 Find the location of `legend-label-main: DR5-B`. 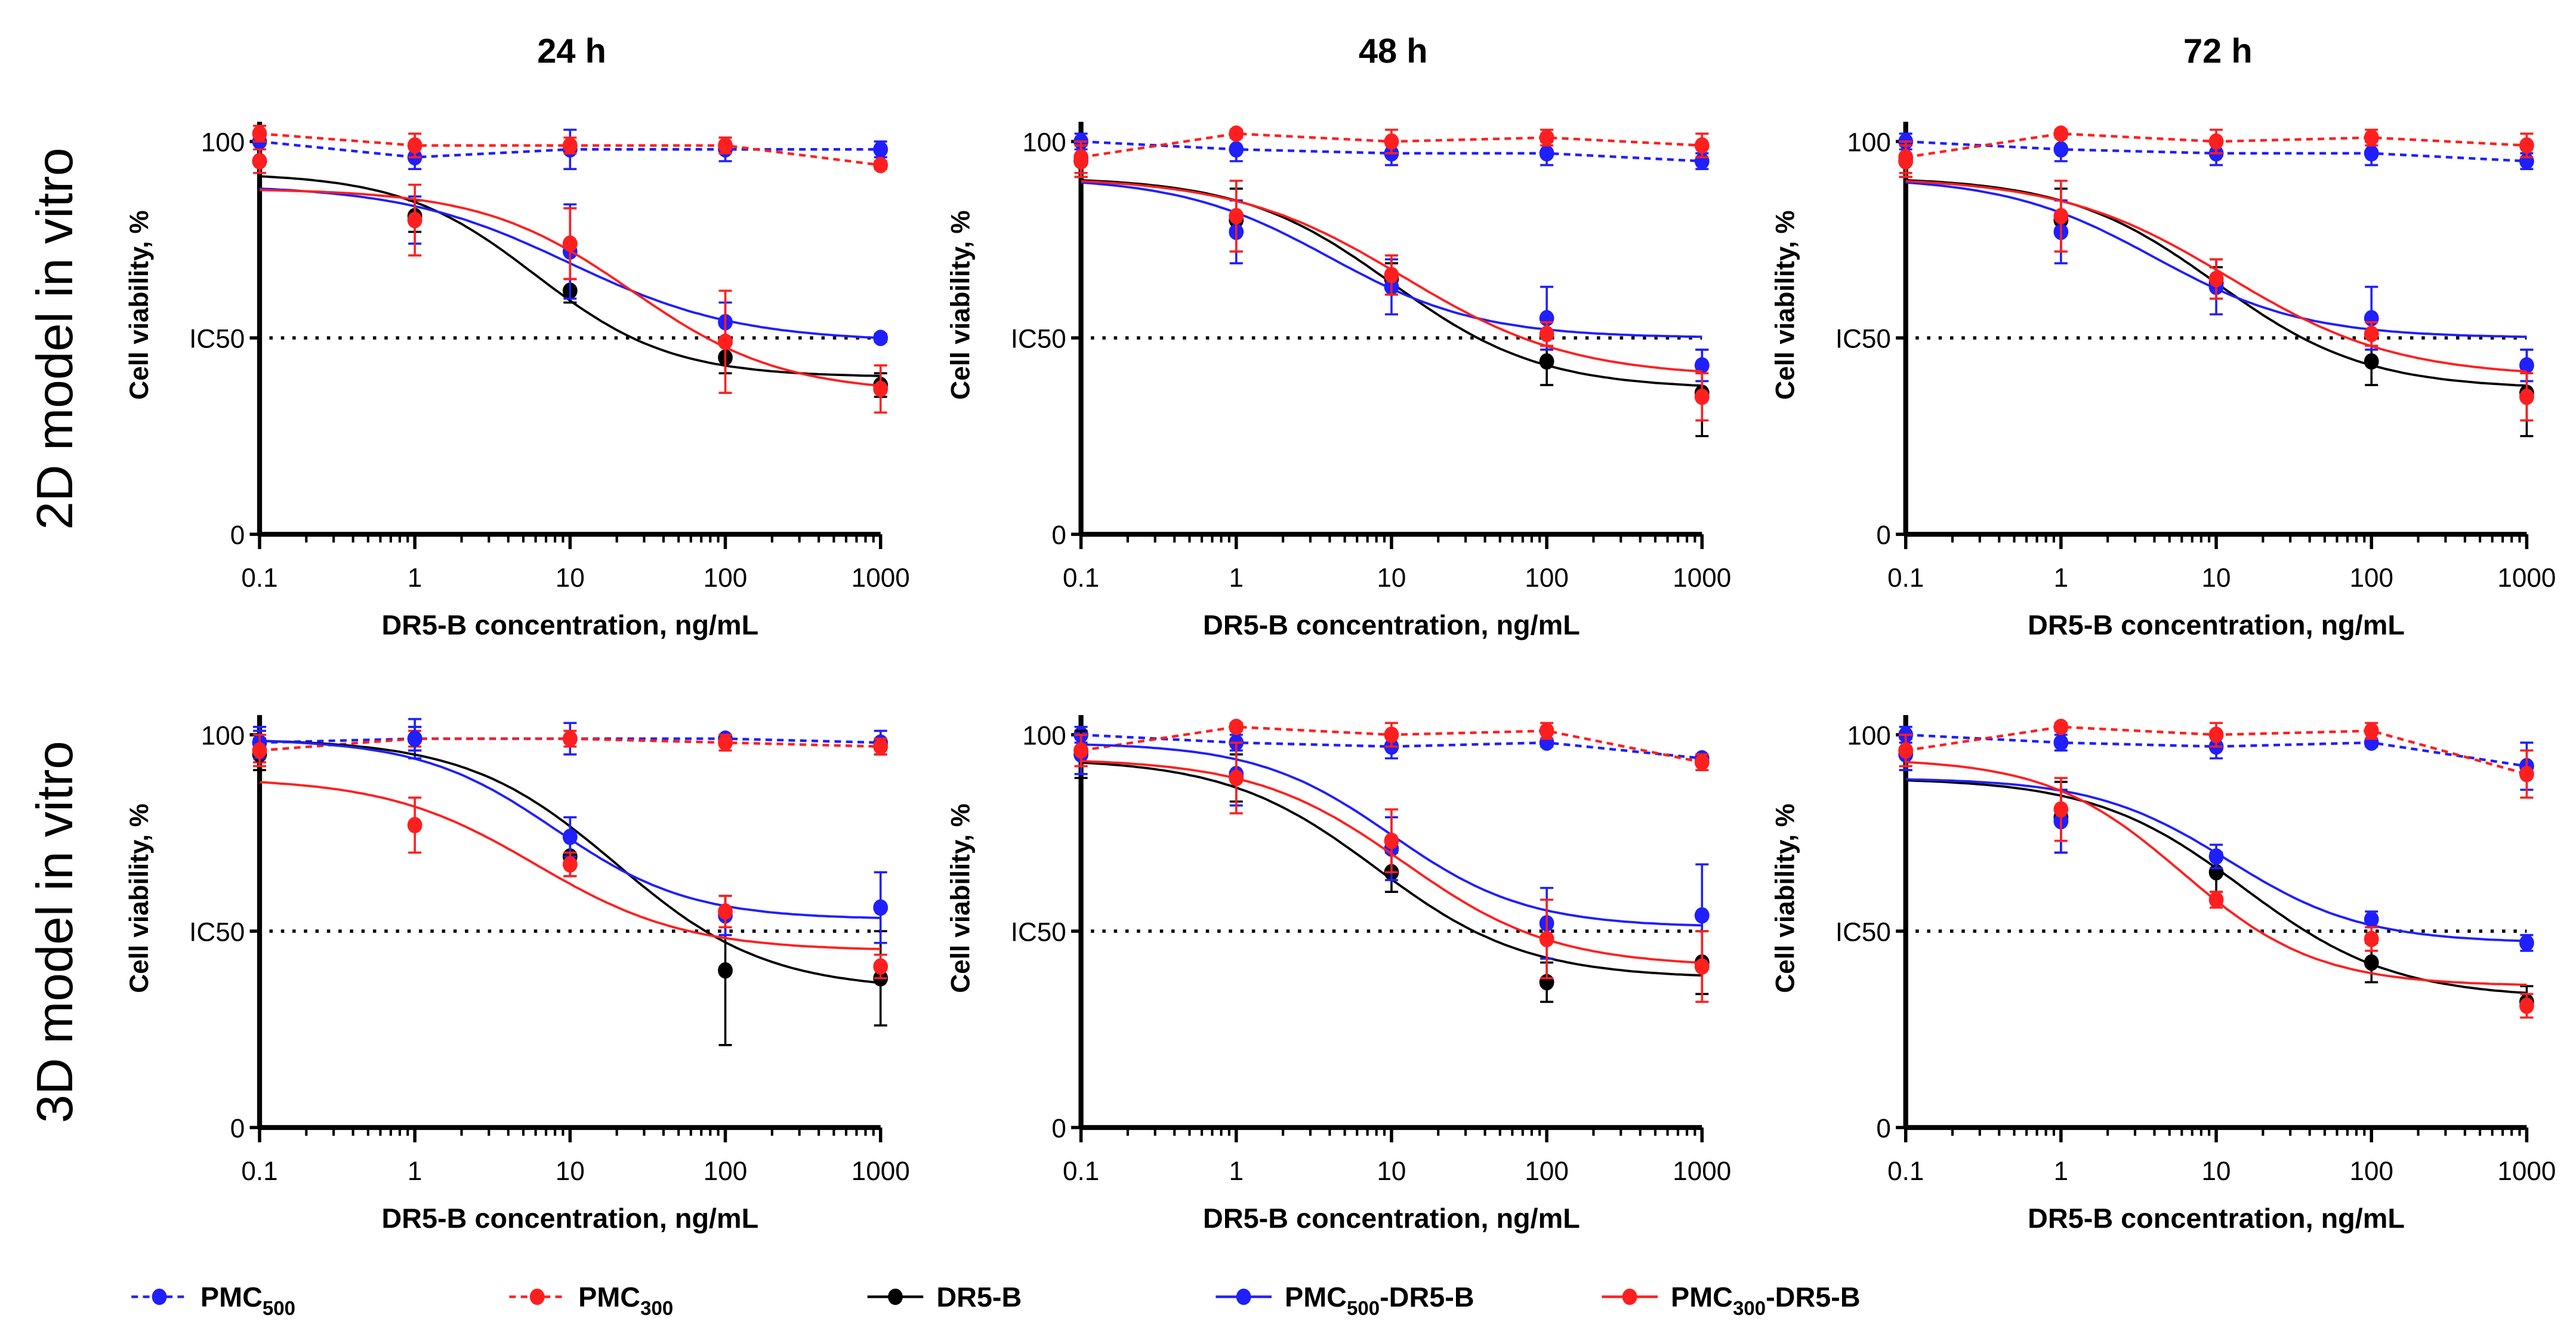

legend-label-main: DR5-B is located at coordinates (979, 1297).